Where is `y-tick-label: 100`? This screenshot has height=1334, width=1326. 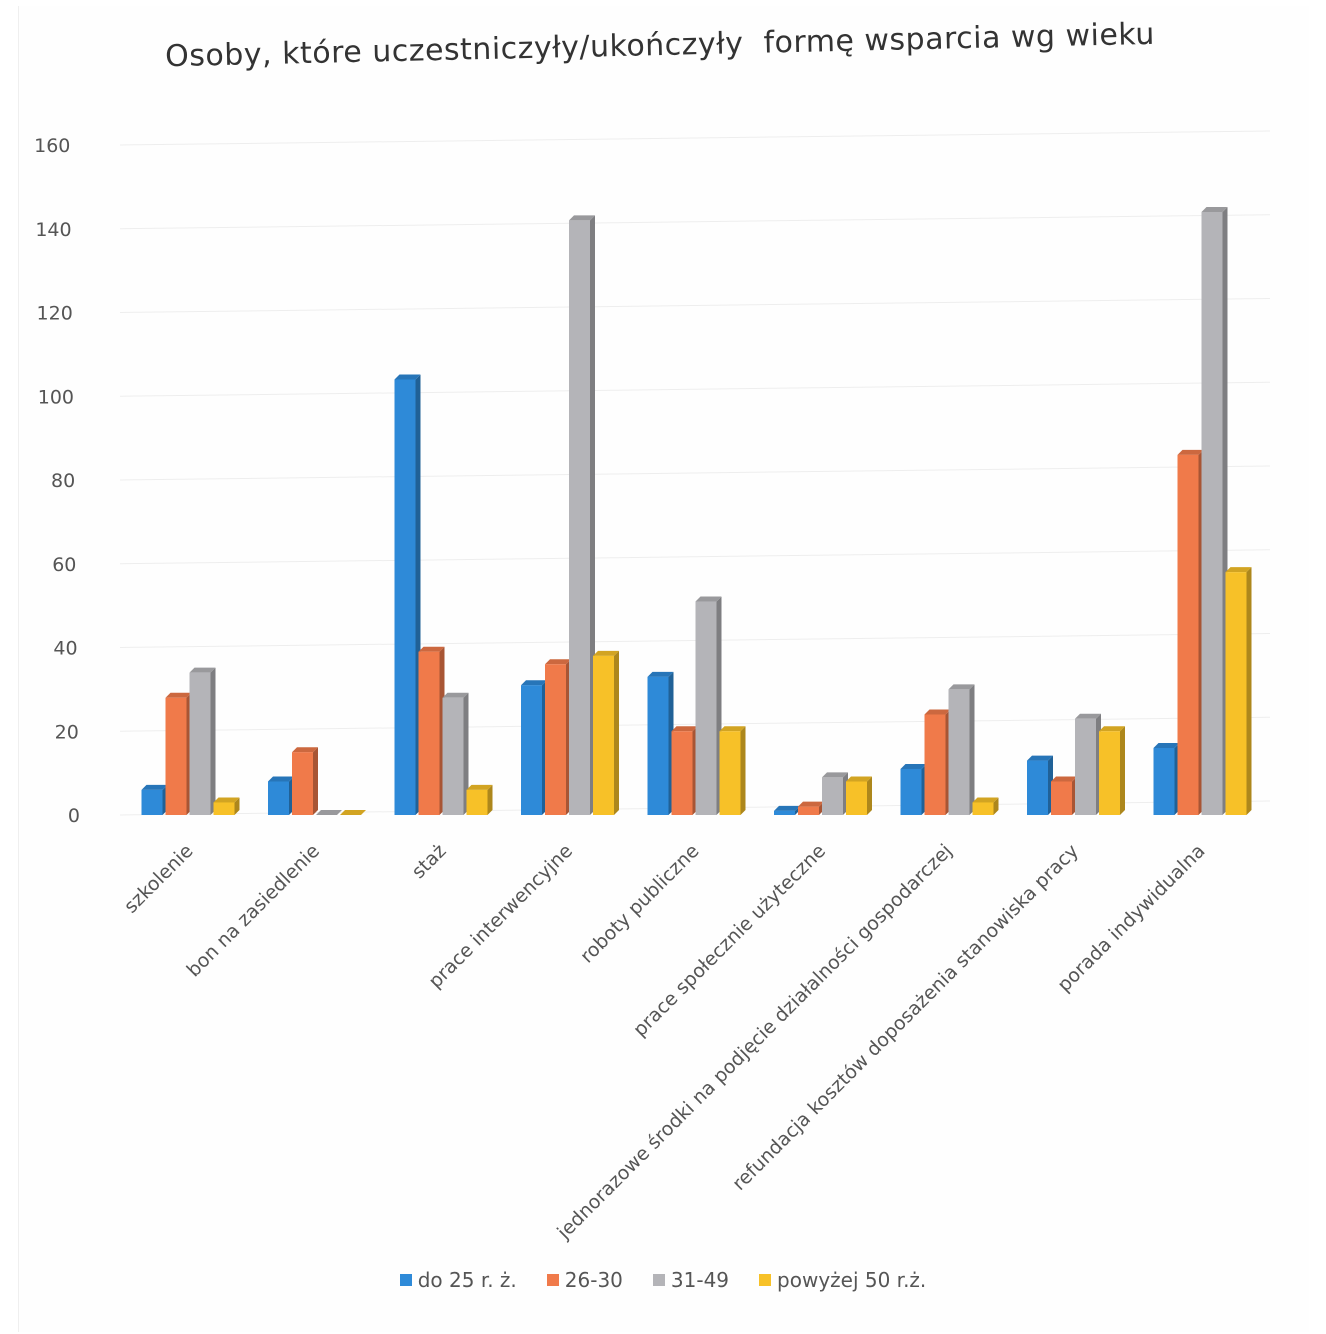
y-tick-label: 100 is located at coordinates (56, 397).